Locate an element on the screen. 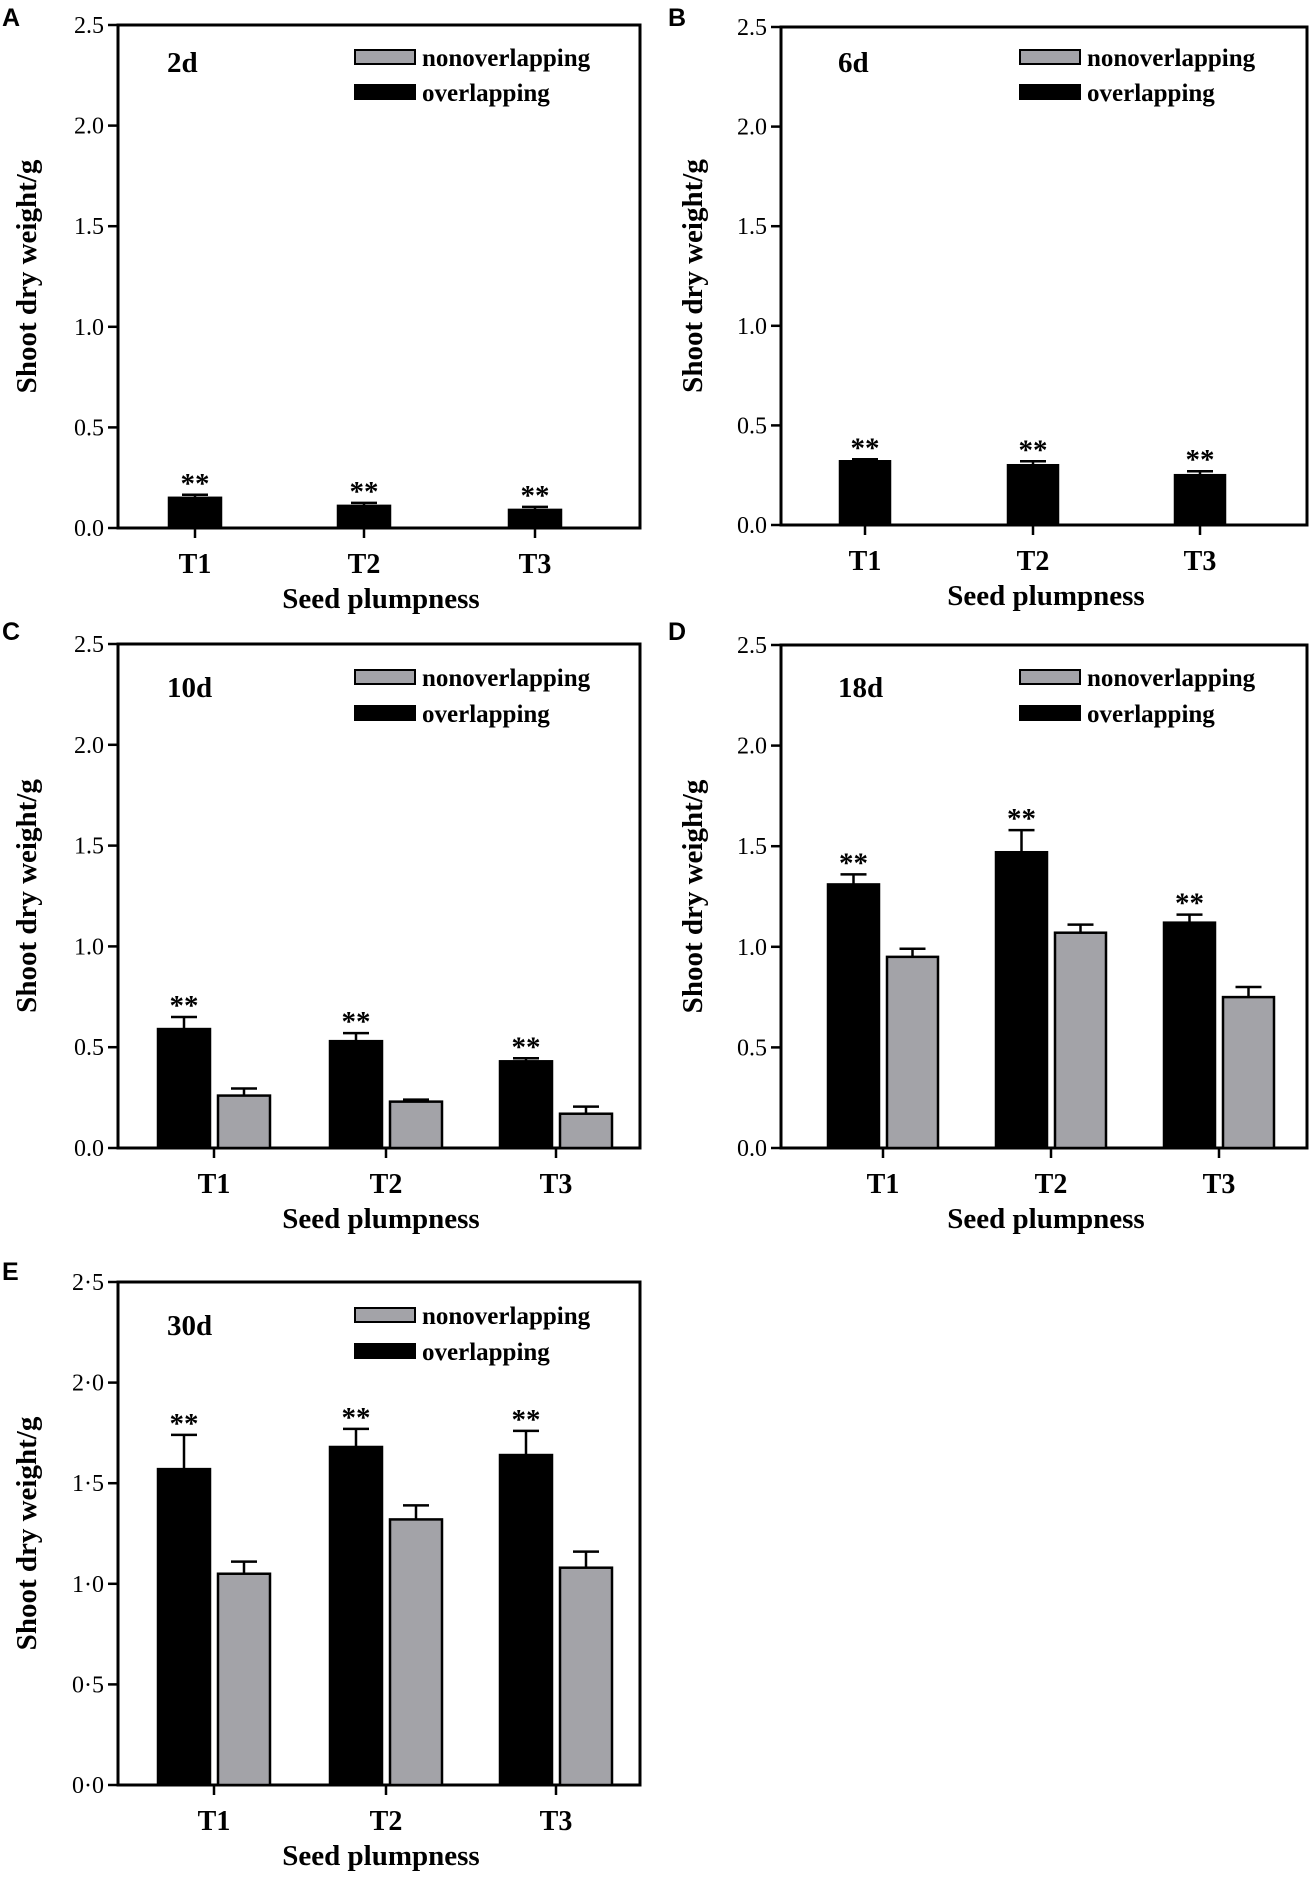  plot-frame is located at coordinates (379, 276).